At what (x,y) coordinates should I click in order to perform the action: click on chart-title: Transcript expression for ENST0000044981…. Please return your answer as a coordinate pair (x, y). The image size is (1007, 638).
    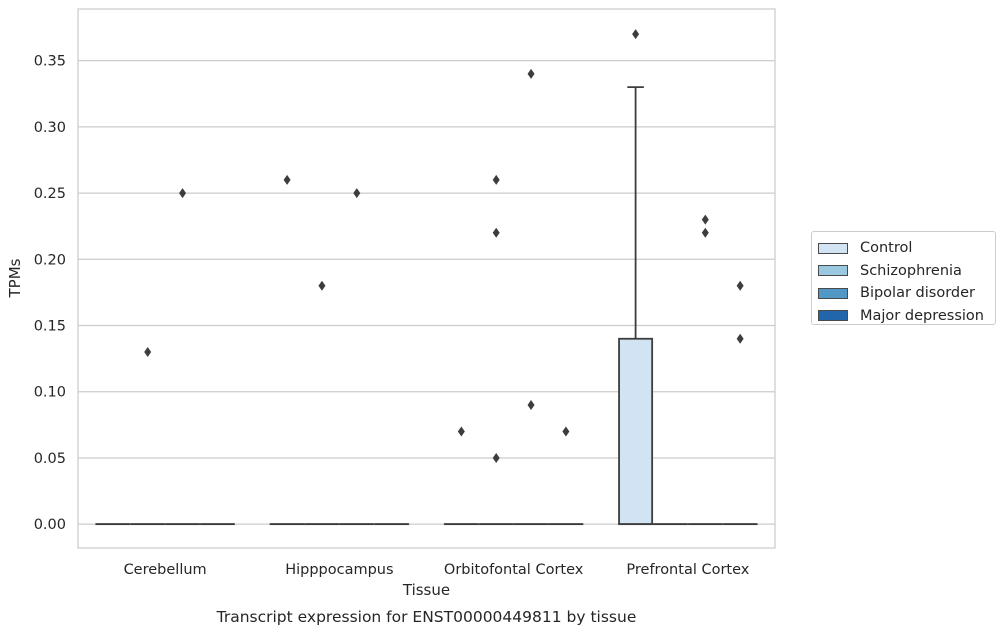
    Looking at the image, I should click on (426, 617).